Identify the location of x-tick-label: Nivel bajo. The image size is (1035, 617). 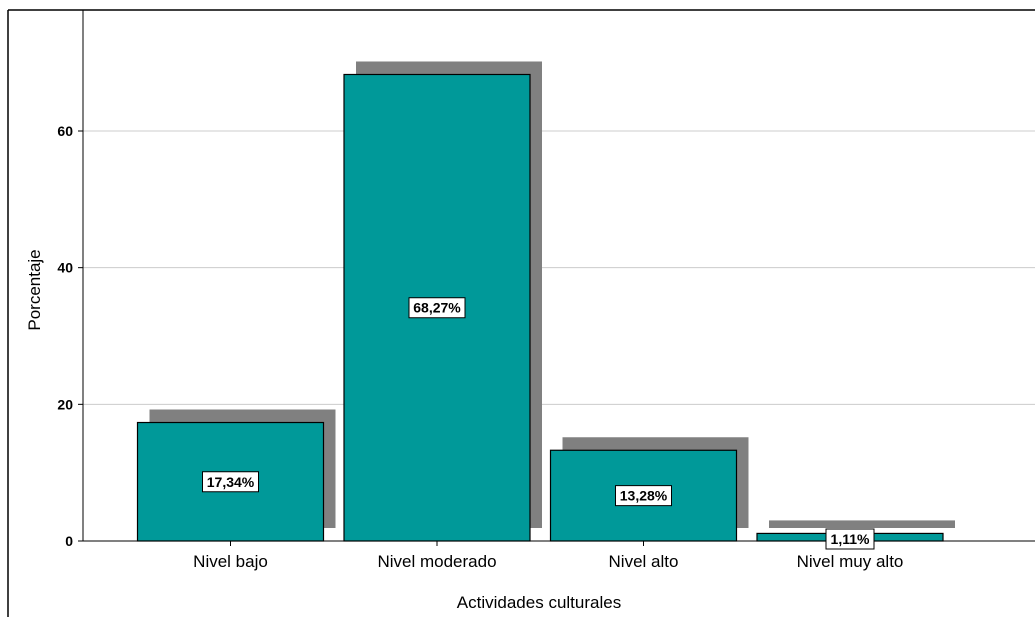
(230, 561).